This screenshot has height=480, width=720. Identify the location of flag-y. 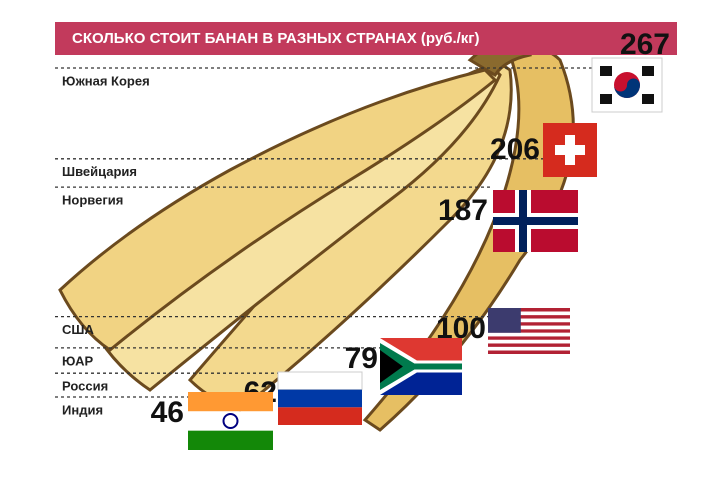
(421, 366).